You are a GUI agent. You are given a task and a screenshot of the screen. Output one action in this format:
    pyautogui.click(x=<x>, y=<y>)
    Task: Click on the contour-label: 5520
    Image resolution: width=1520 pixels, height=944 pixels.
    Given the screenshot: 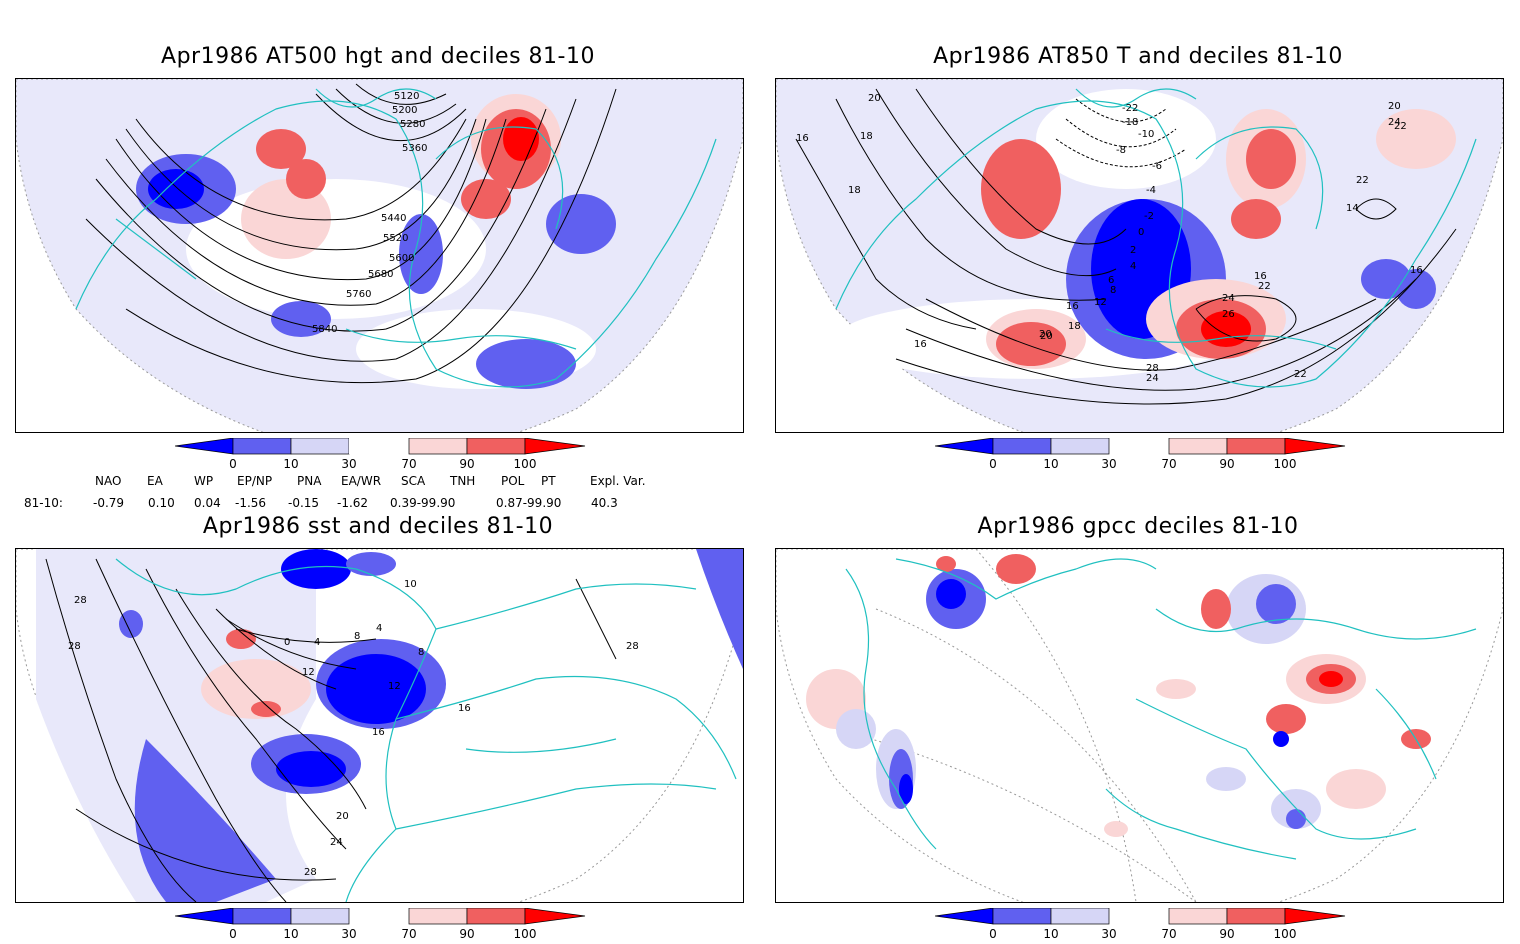 What is the action you would take?
    pyautogui.click(x=395, y=238)
    